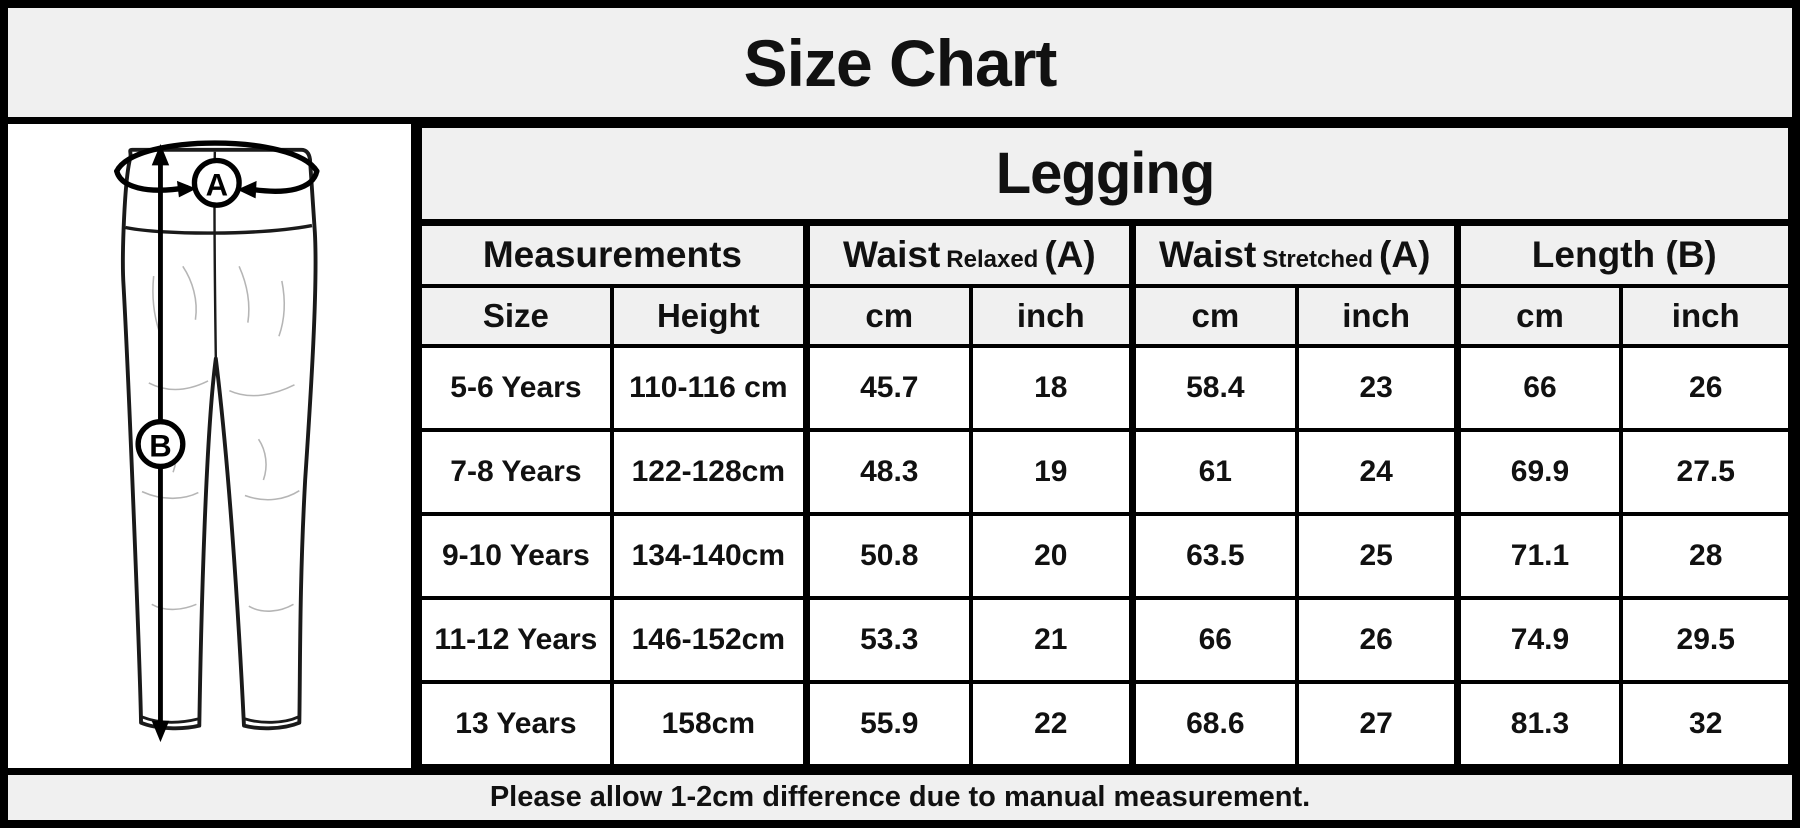 The height and width of the screenshot is (828, 1800). I want to click on cell-length-cm: 69.9, so click(1538, 472).